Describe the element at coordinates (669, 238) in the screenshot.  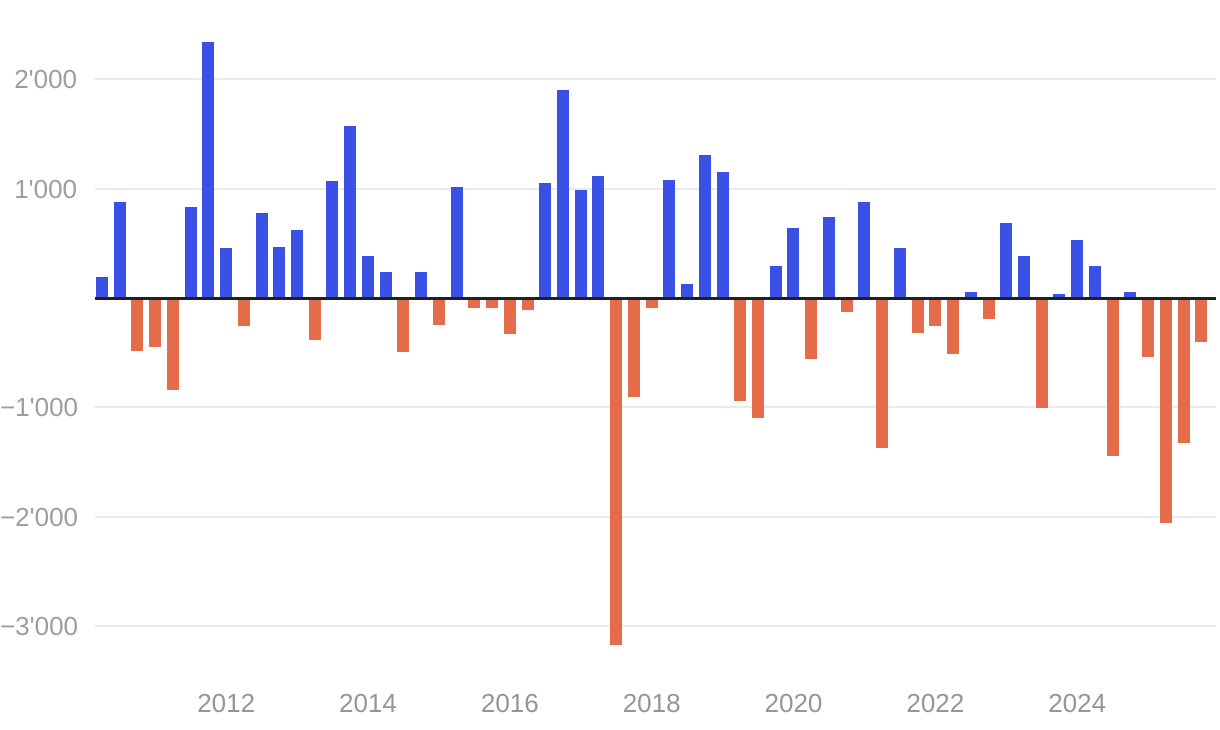
I see `bar-2018-q2` at that location.